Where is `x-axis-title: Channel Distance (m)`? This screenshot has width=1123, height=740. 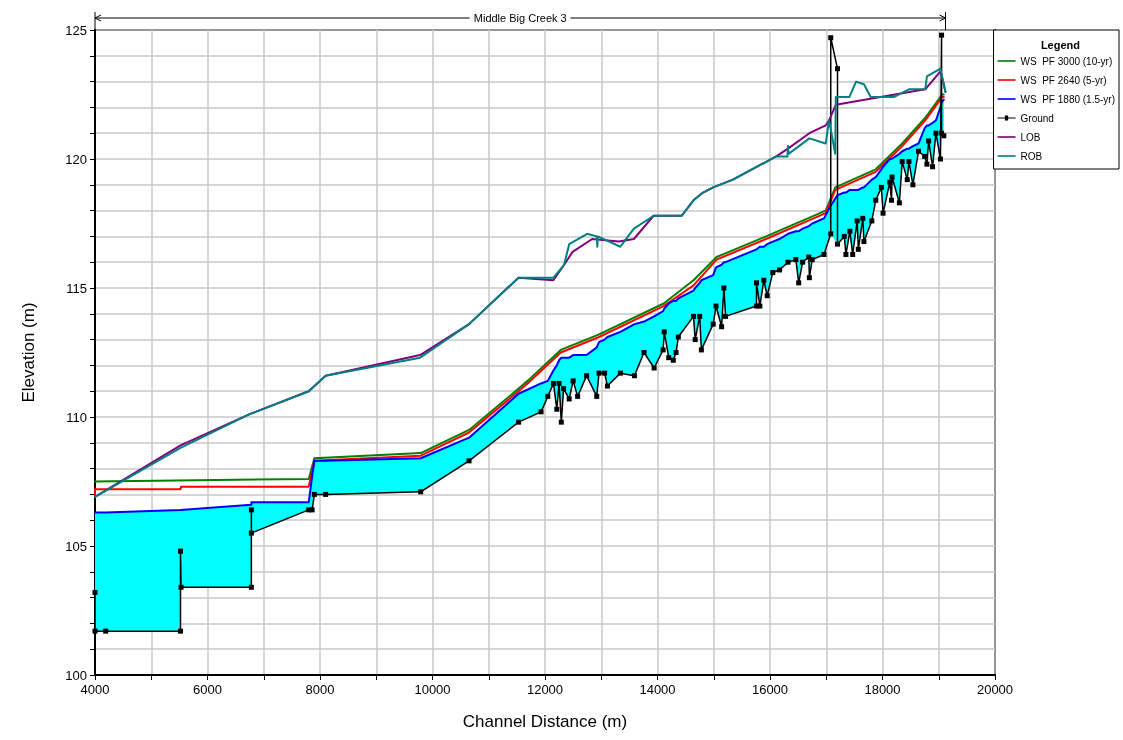
x-axis-title: Channel Distance (m) is located at coordinates (545, 721).